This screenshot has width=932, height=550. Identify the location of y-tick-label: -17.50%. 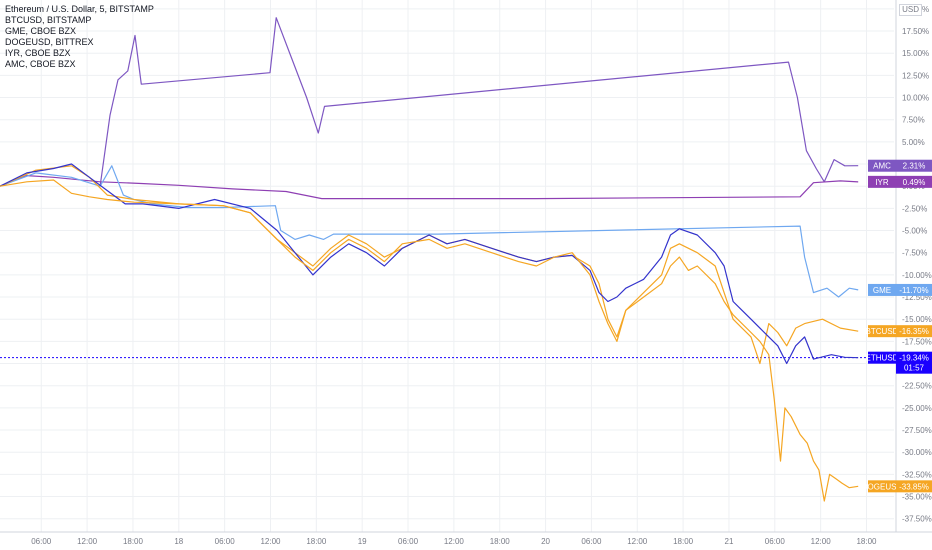
(917, 341).